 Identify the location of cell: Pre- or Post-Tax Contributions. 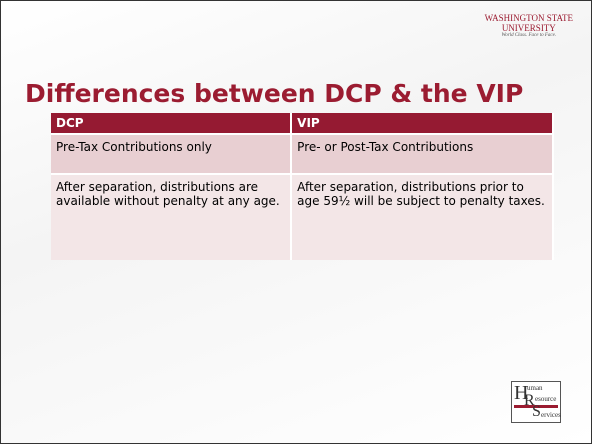
(422, 153).